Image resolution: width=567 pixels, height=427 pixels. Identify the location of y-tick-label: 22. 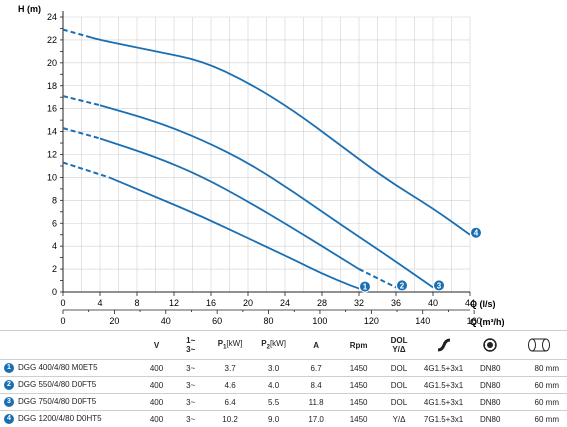
(52, 40).